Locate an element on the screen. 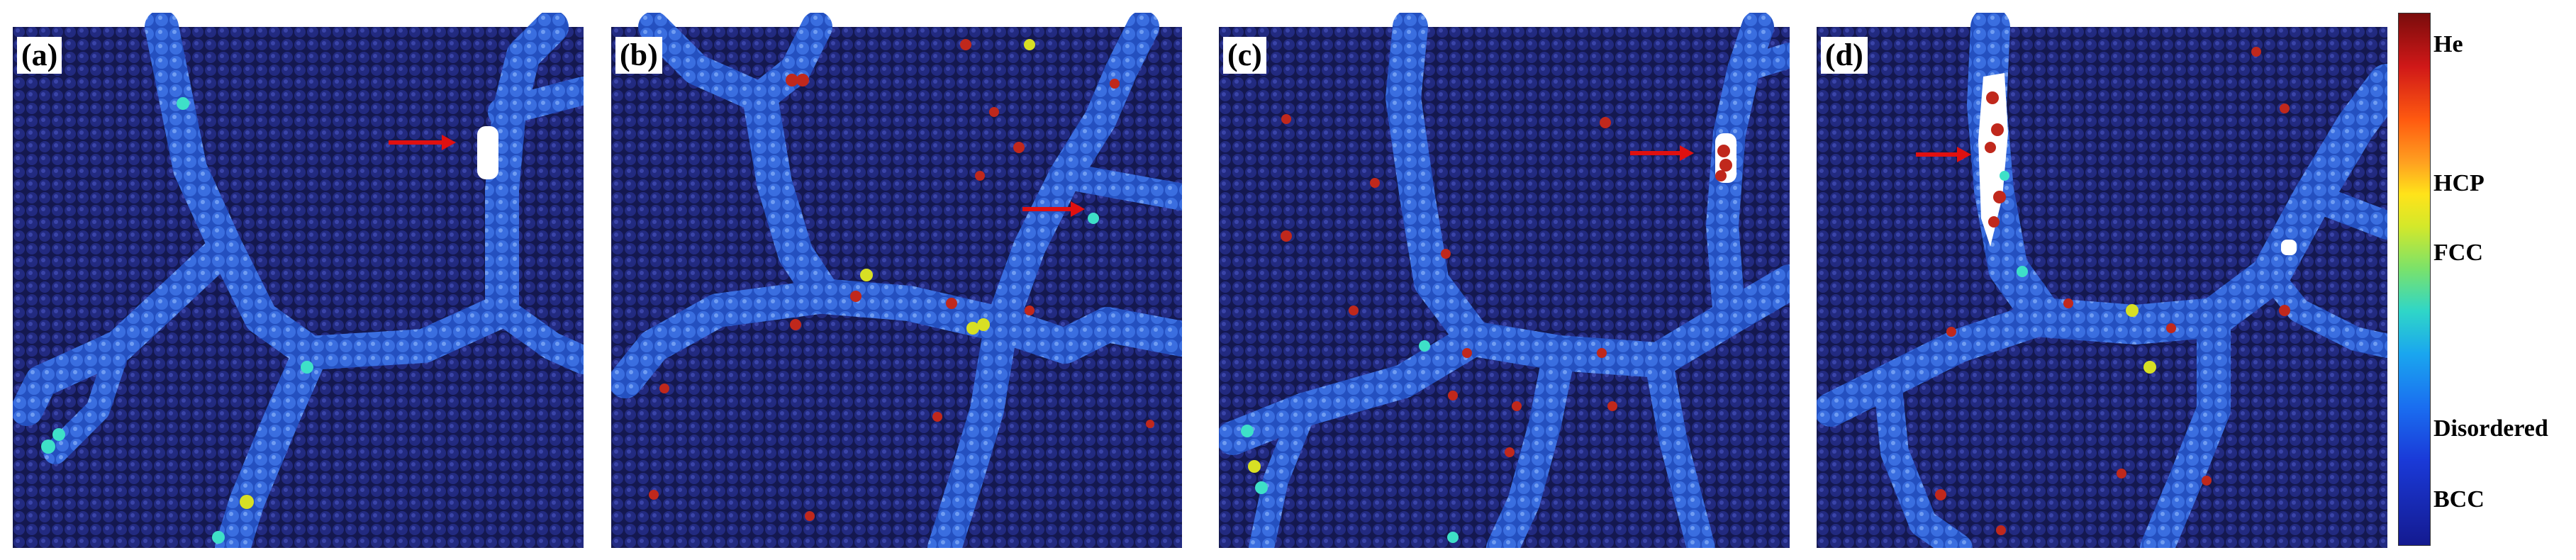 The image size is (2576, 560). void is located at coordinates (487, 152).